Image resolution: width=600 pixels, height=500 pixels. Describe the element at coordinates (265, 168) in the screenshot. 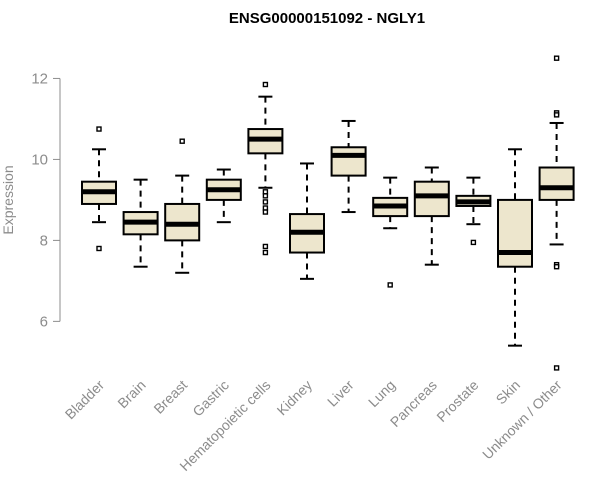

I see `box-hematopoietic-cells` at that location.